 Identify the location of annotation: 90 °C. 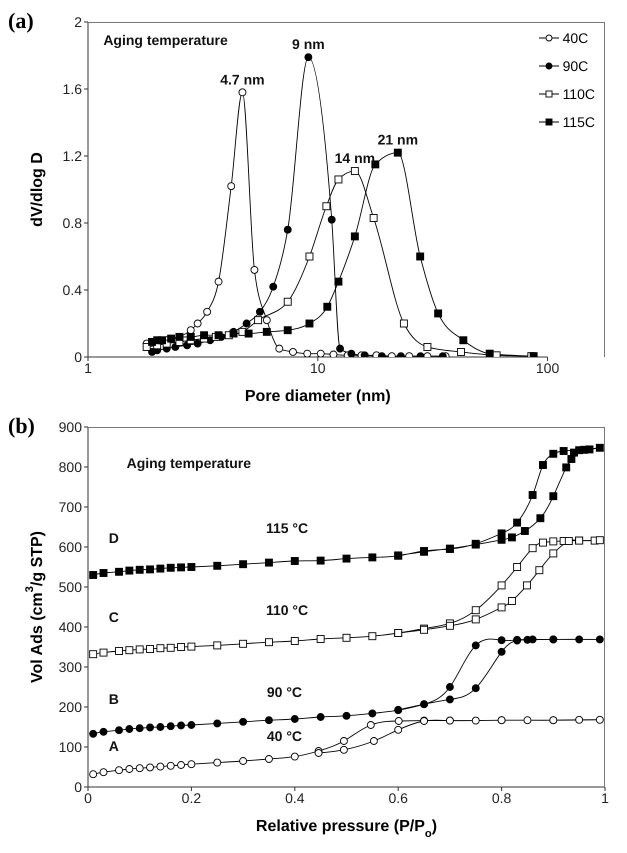
(284, 692).